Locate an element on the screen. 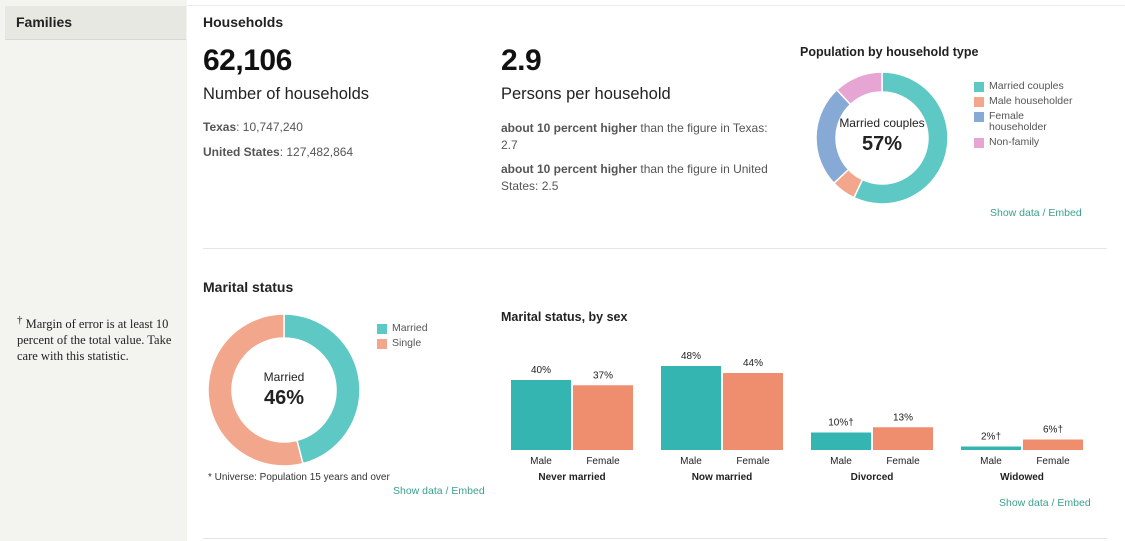 This screenshot has width=1125, height=541. donut-slice-single is located at coordinates (255, 390).